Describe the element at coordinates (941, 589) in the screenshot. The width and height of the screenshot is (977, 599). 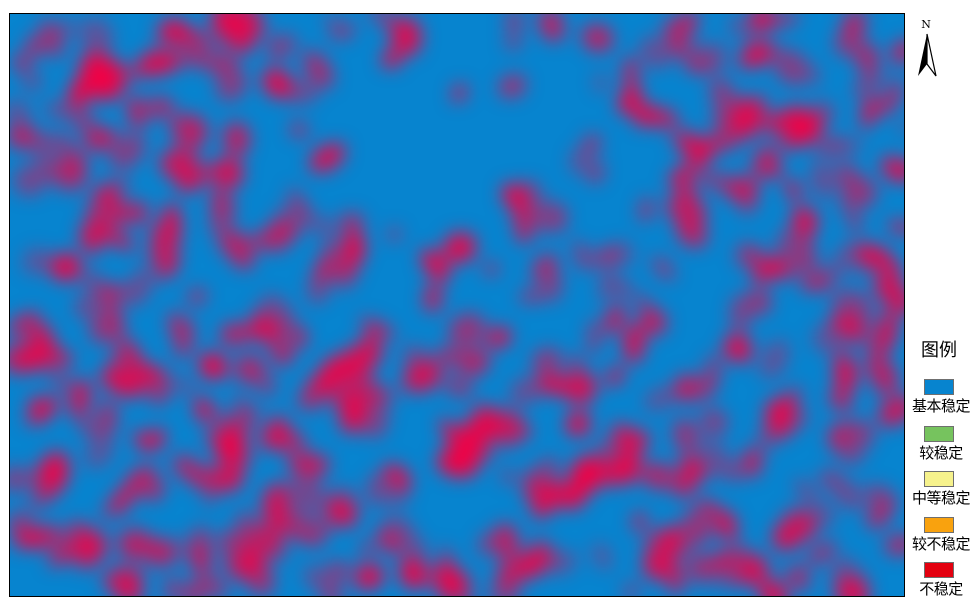
I see `legend-label: 不稳定` at that location.